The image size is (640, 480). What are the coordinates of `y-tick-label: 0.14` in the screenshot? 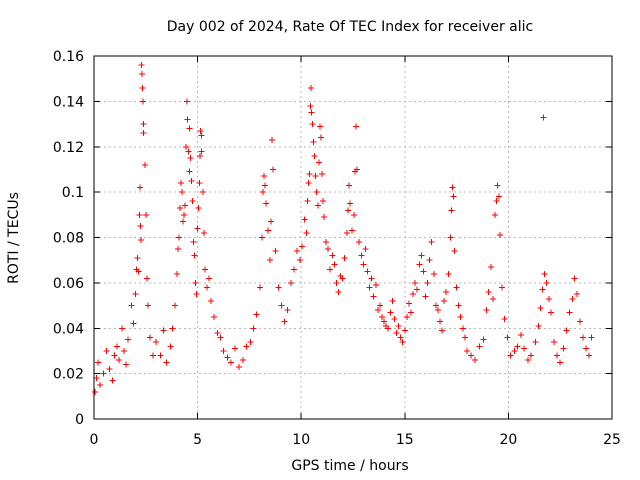 It's located at (68, 102).